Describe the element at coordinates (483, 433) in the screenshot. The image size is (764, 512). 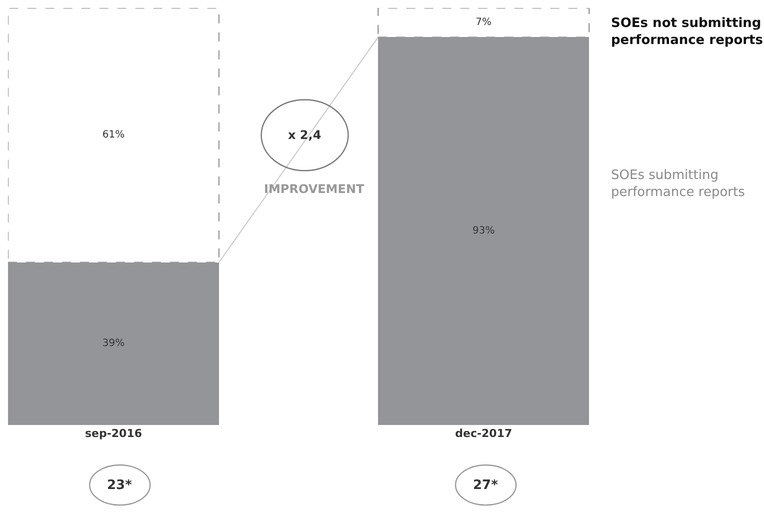
I see `x-tick-label: dec-2017` at that location.